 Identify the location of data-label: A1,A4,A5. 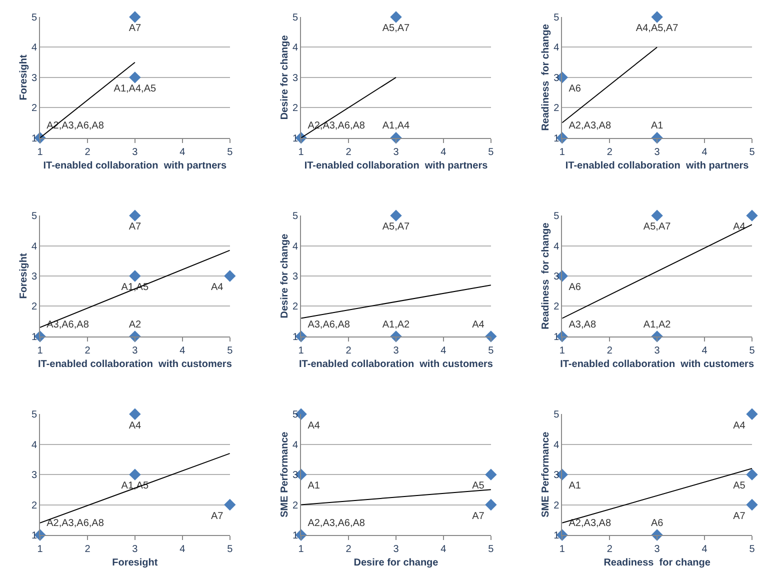
(135, 89).